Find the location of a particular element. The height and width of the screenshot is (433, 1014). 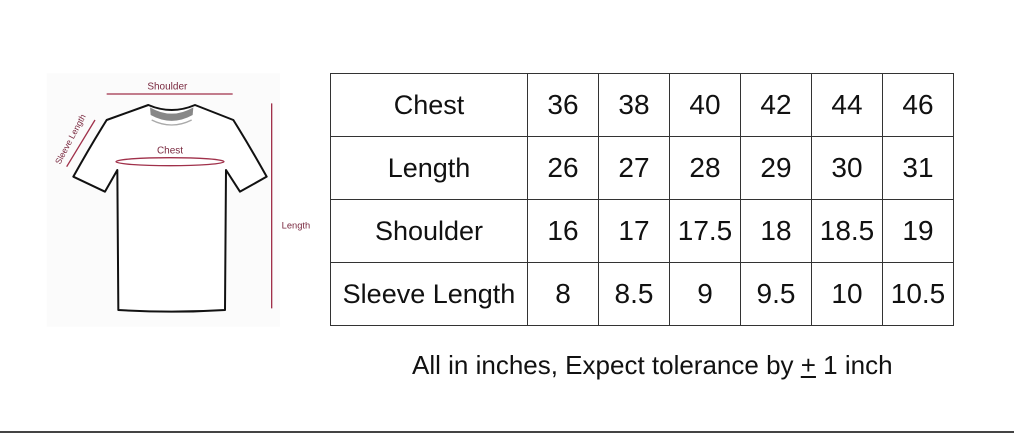

shoulder-label: Shoulder is located at coordinates (167, 86).